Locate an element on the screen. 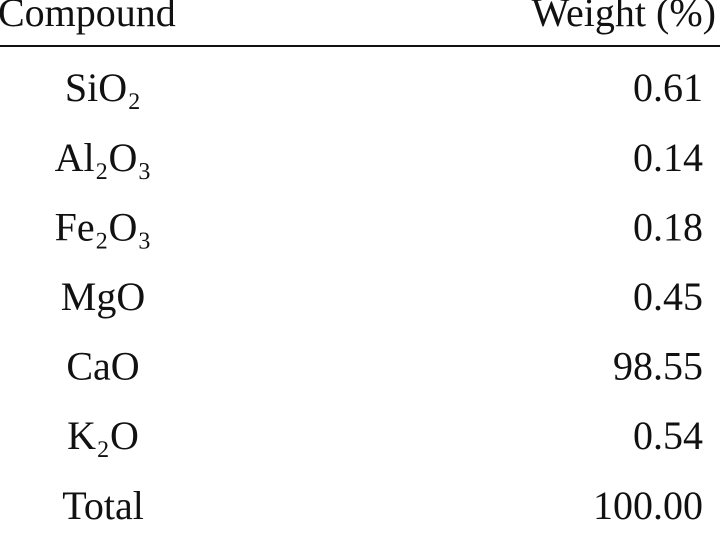 This screenshot has width=720, height=535. weight-cell: 0.14 is located at coordinates (668, 157).